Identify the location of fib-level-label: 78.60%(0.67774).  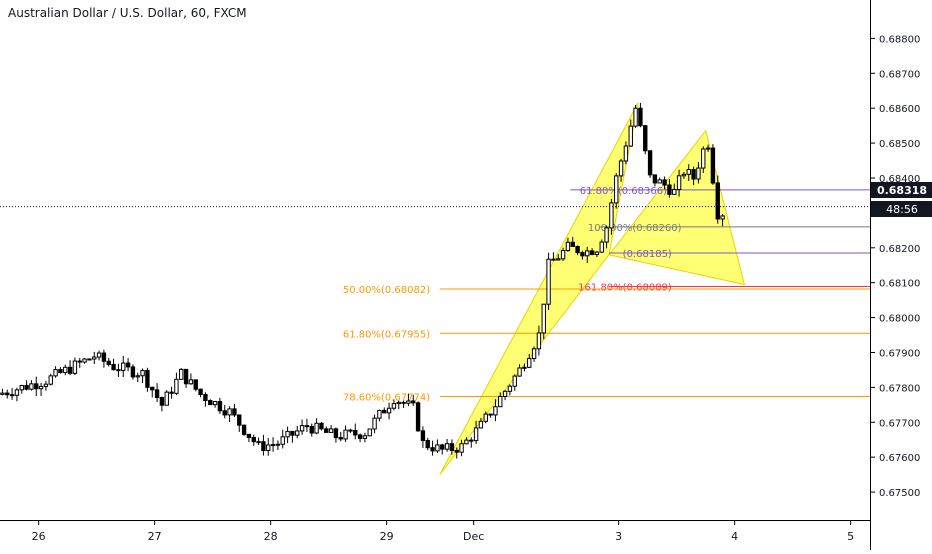
(386, 397).